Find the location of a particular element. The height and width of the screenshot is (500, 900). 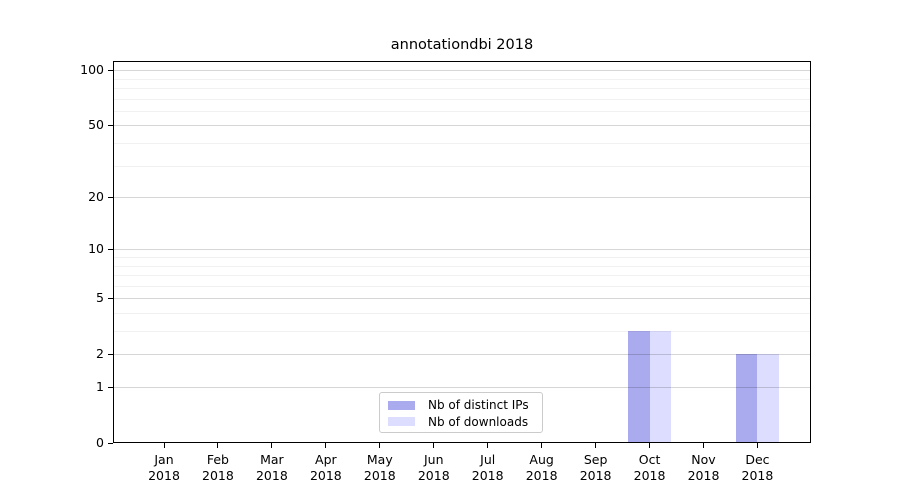

legend: Nb of distinct IPs Nb of downloads is located at coordinates (461, 412).